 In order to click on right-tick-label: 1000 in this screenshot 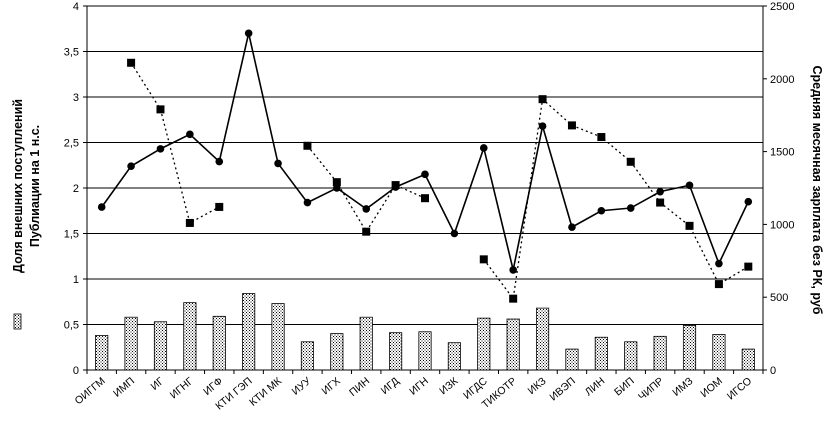, I will do `click(782, 225)`.